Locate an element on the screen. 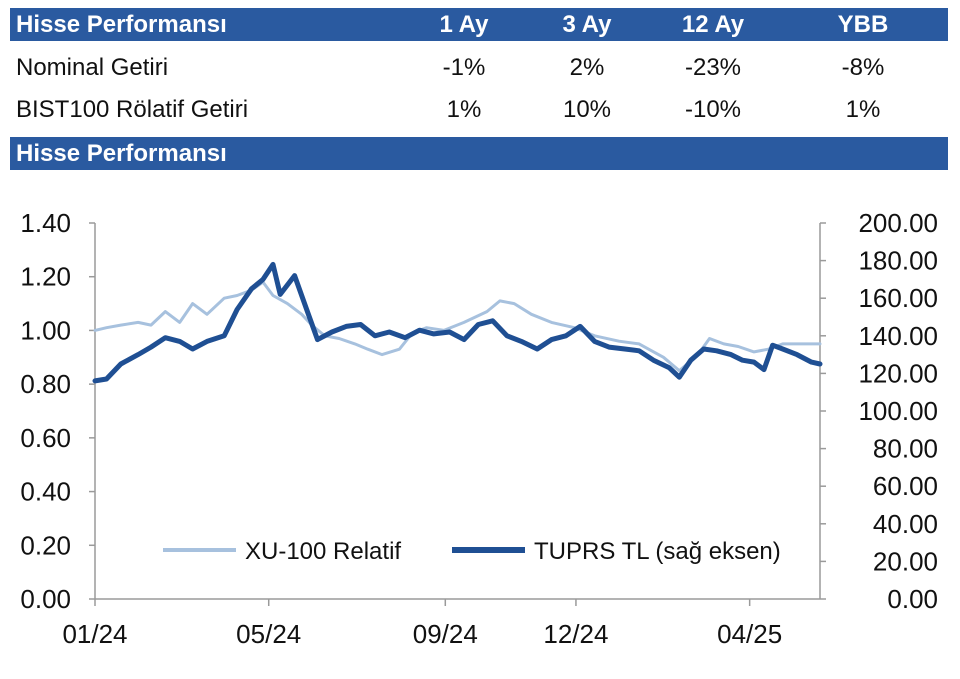 This screenshot has height=679, width=960. left-tick-label: 1.40 is located at coordinates (45, 223).